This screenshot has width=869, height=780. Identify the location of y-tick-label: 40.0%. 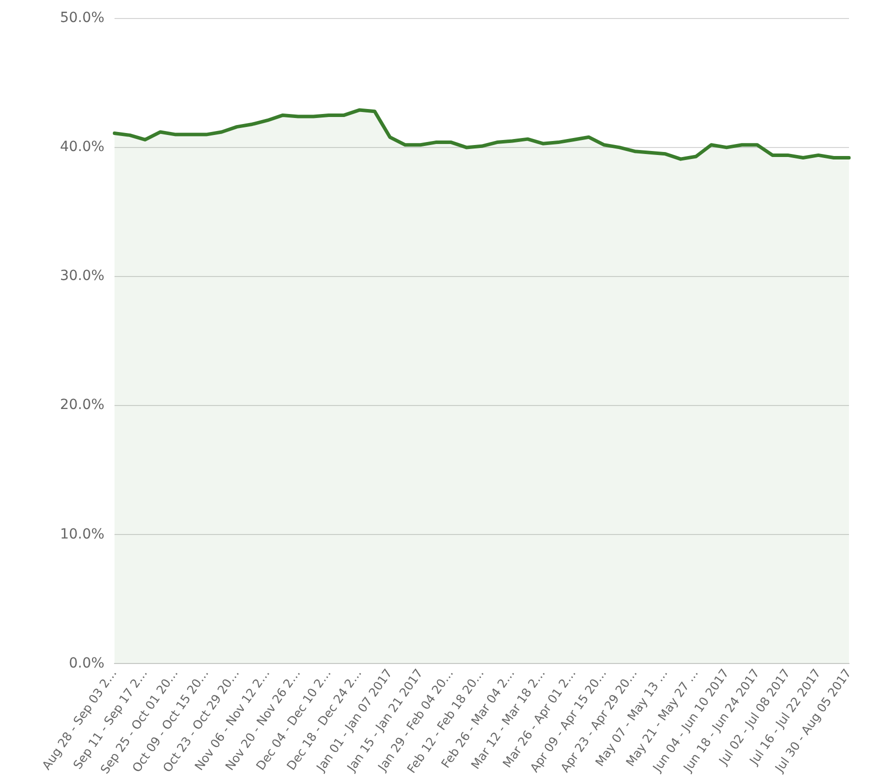
(82, 147).